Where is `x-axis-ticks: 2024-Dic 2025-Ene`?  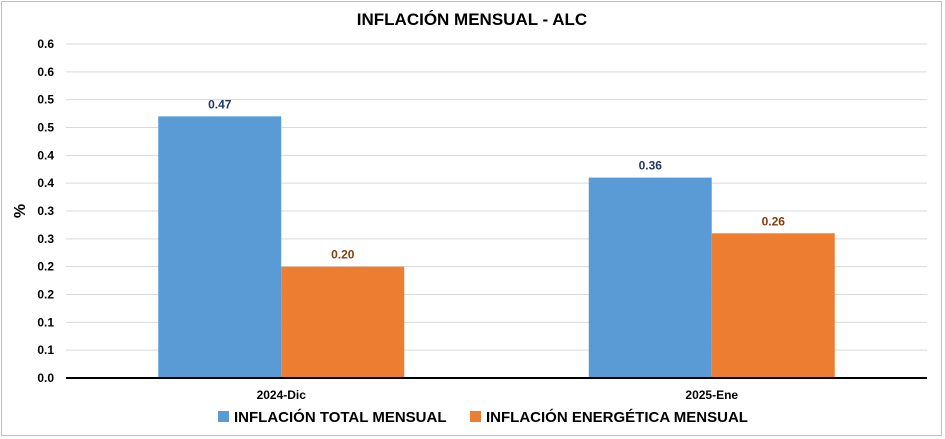
x-axis-ticks: 2024-Dic 2025-Ene is located at coordinates (498, 395).